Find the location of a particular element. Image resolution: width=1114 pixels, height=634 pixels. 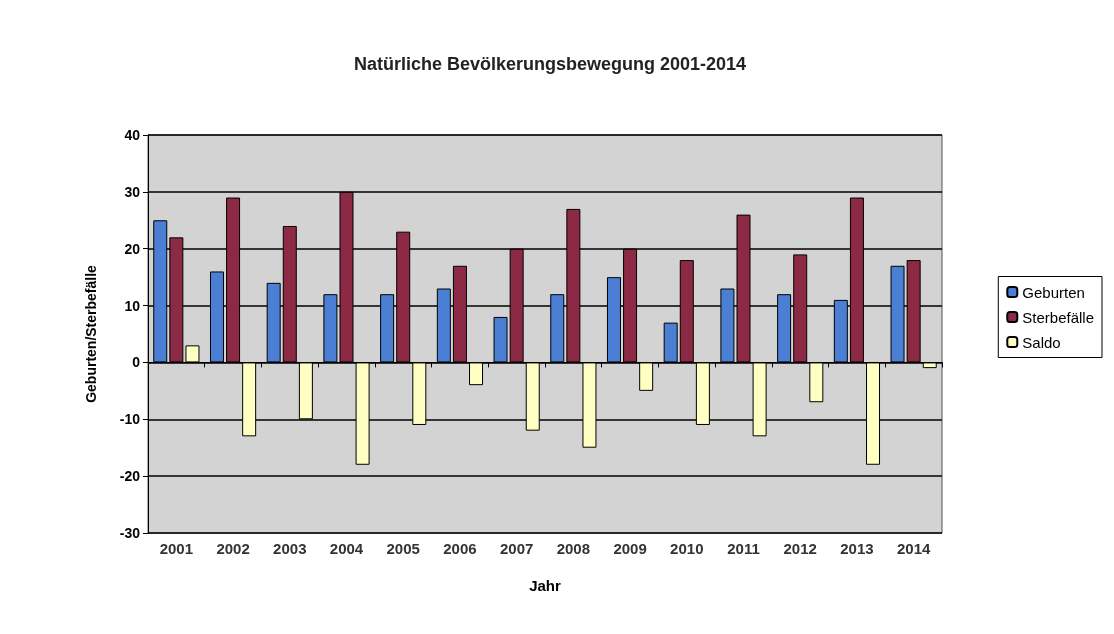

chart-title: Natürliche Bevölkerungsbewegung 2001-2014 is located at coordinates (550, 64).